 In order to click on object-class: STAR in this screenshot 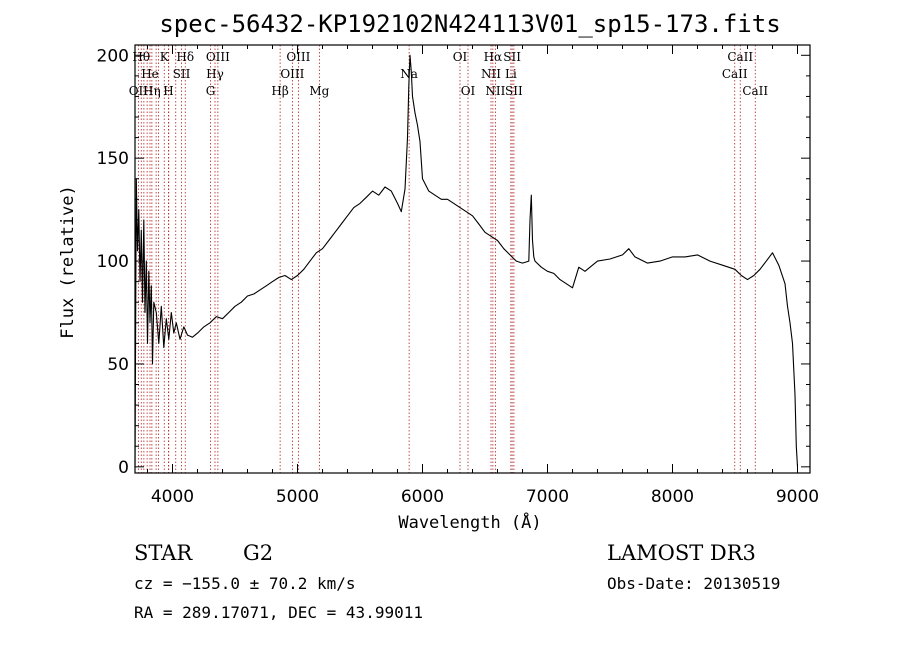, I will do `click(163, 553)`.